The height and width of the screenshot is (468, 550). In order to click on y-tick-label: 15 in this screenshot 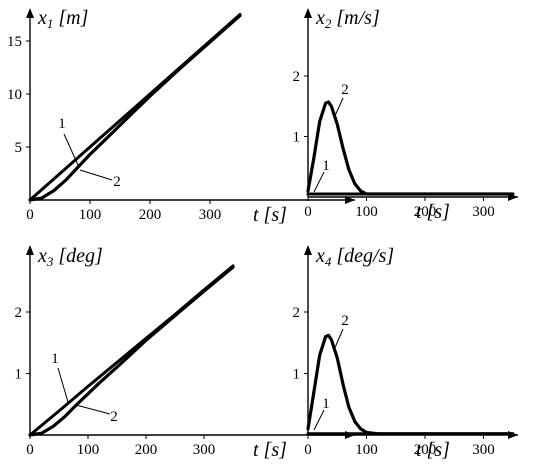, I will do `click(14, 42)`.